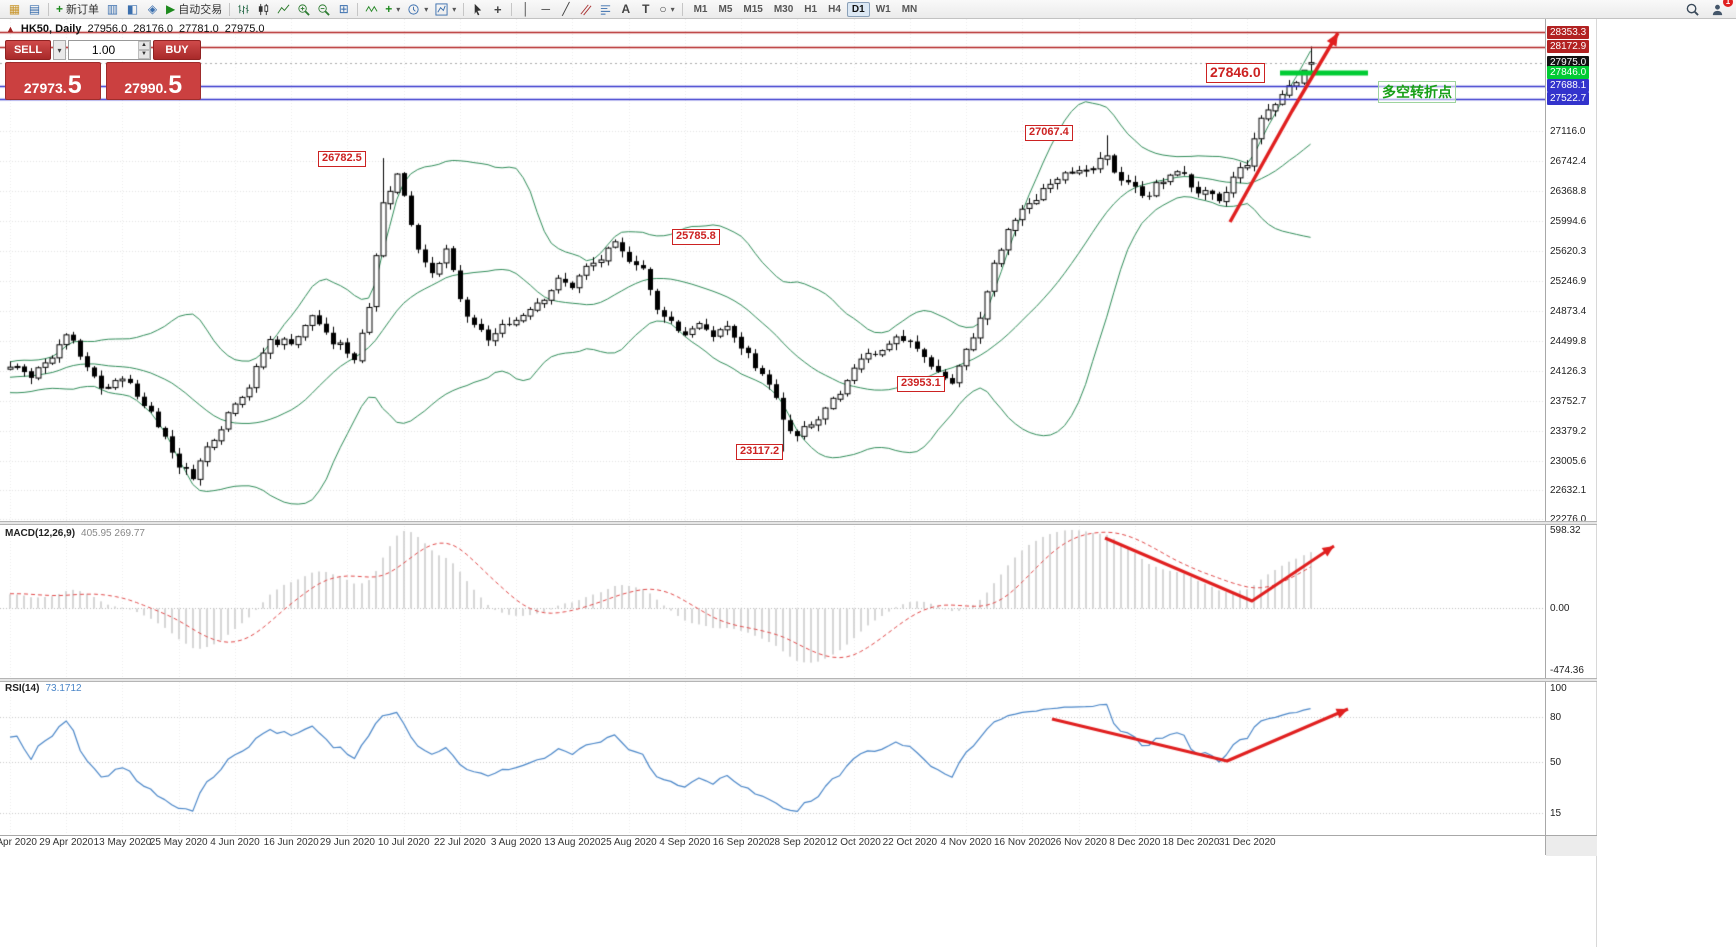  I want to click on channel-icon, so click(586, 9).